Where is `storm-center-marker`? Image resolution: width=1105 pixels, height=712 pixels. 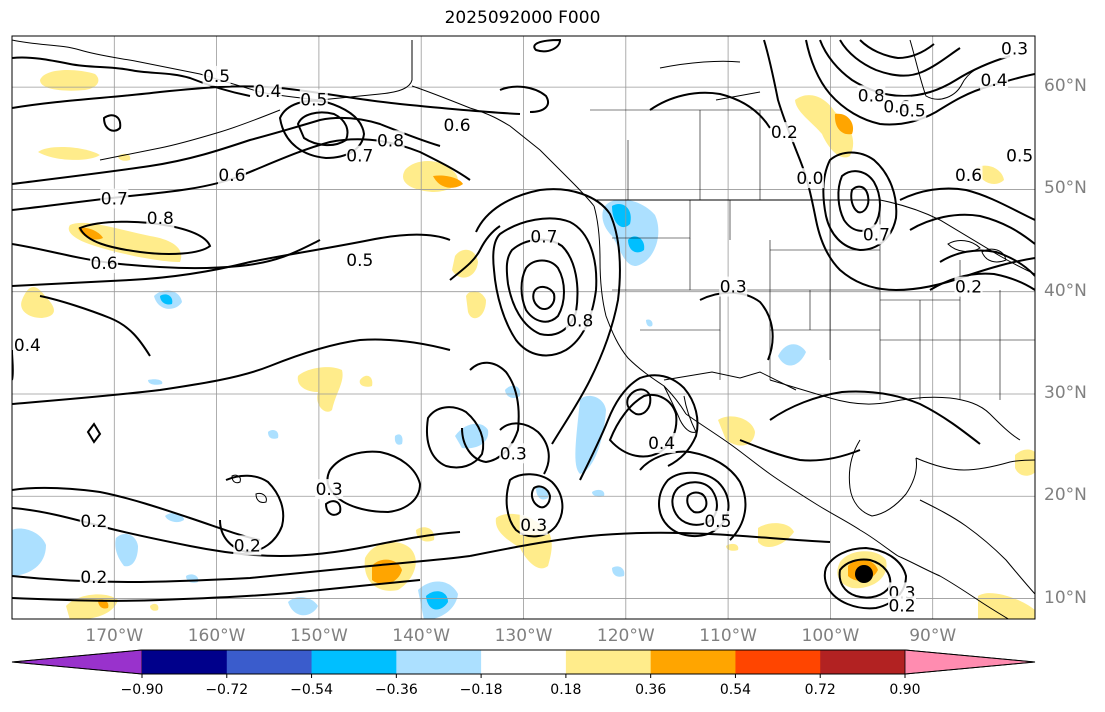 storm-center-marker is located at coordinates (864, 574).